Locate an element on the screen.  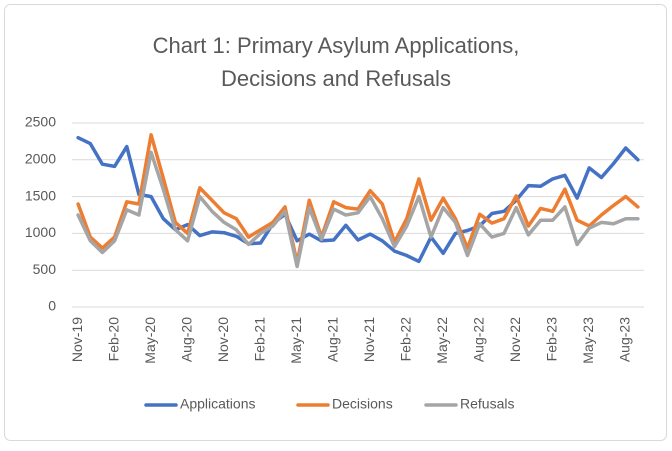
x-tick-label: Aug-22 is located at coordinates (478, 339).